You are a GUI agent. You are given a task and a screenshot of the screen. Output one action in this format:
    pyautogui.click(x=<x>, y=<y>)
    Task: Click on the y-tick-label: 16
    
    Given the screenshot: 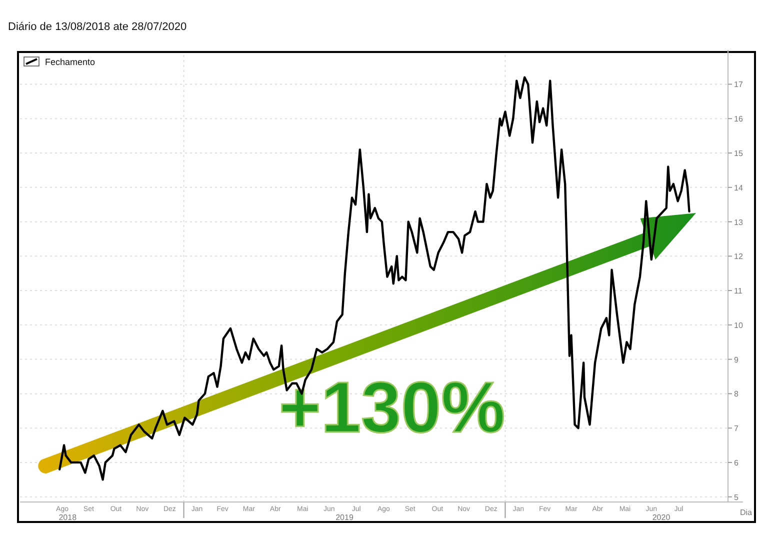 What is the action you would take?
    pyautogui.click(x=739, y=119)
    